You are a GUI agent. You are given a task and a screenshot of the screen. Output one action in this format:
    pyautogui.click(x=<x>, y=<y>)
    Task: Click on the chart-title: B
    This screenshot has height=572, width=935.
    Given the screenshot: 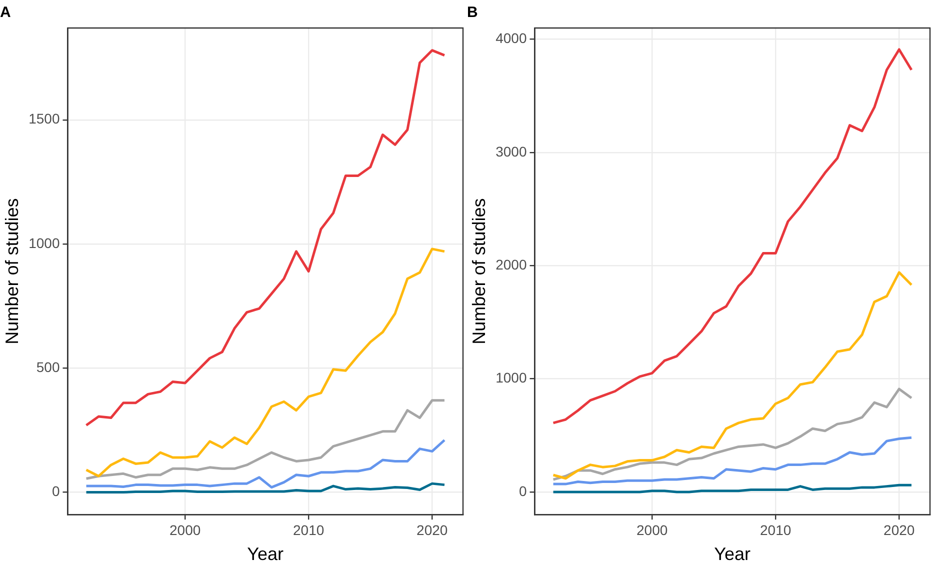 What is the action you would take?
    pyautogui.click(x=472, y=13)
    